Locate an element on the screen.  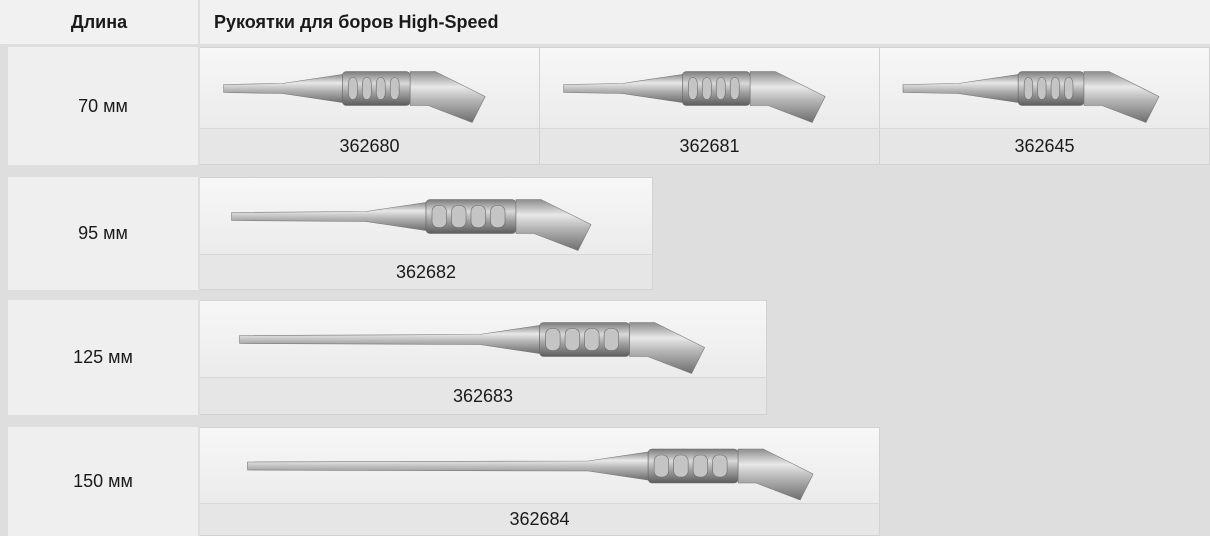
length-label: 70 мм is located at coordinates (103, 106).